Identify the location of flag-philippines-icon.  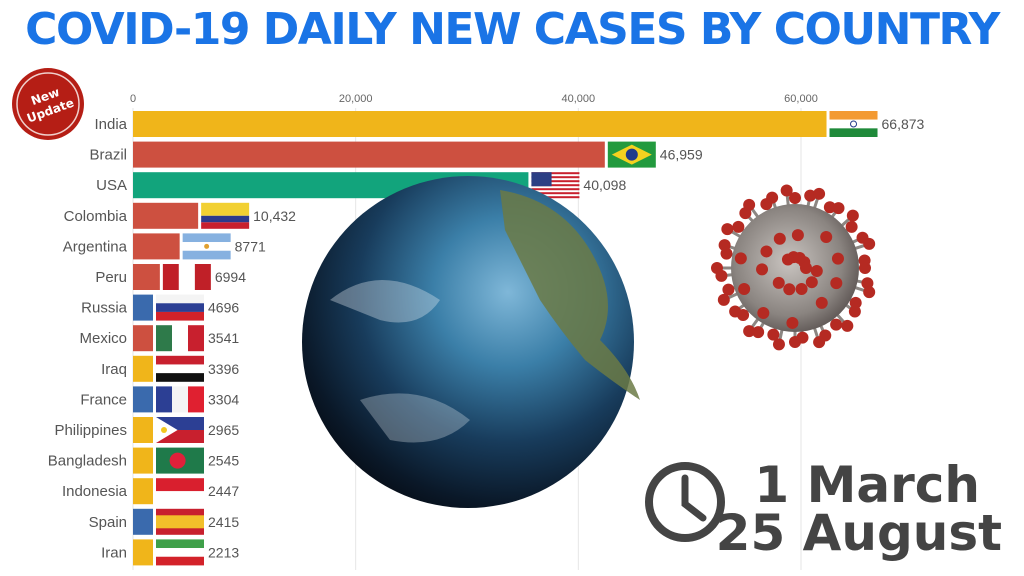
(180, 430).